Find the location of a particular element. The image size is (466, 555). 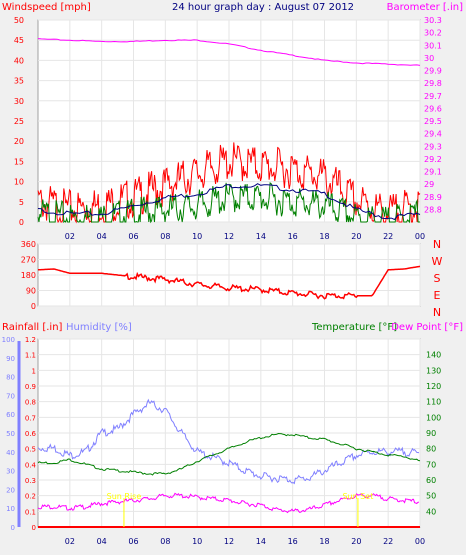

barometer-line is located at coordinates (229, 52).